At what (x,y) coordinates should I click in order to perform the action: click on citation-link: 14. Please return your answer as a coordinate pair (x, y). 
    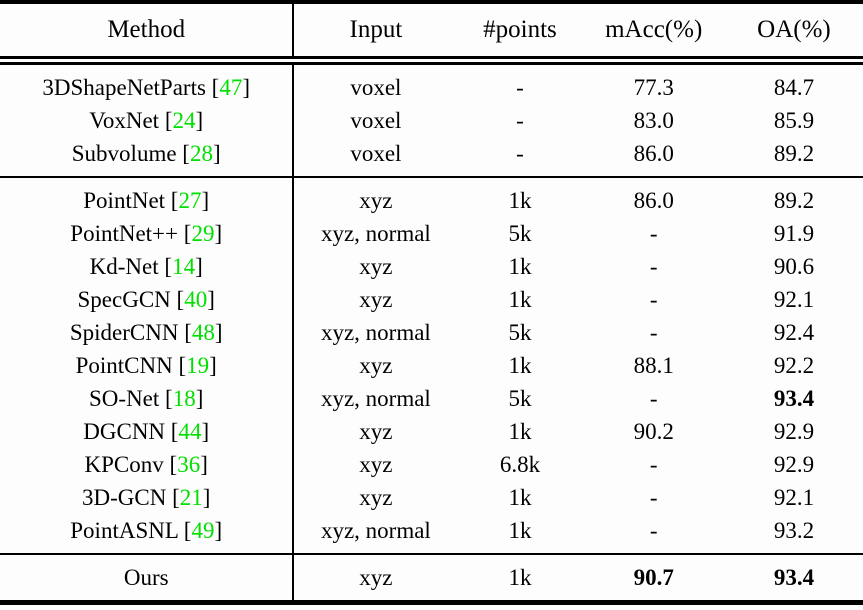
    Looking at the image, I should click on (184, 266).